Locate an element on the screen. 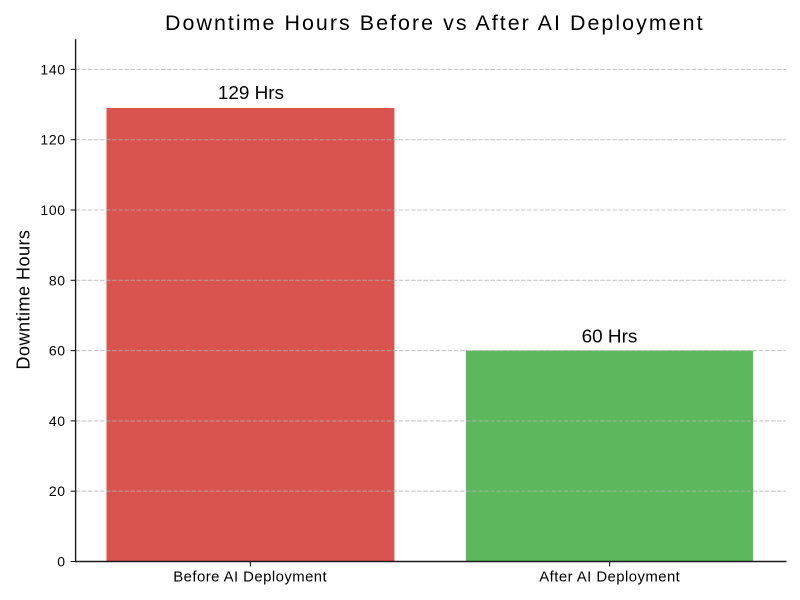 The image size is (800, 600). svg-text: 40 is located at coordinates (57, 421).